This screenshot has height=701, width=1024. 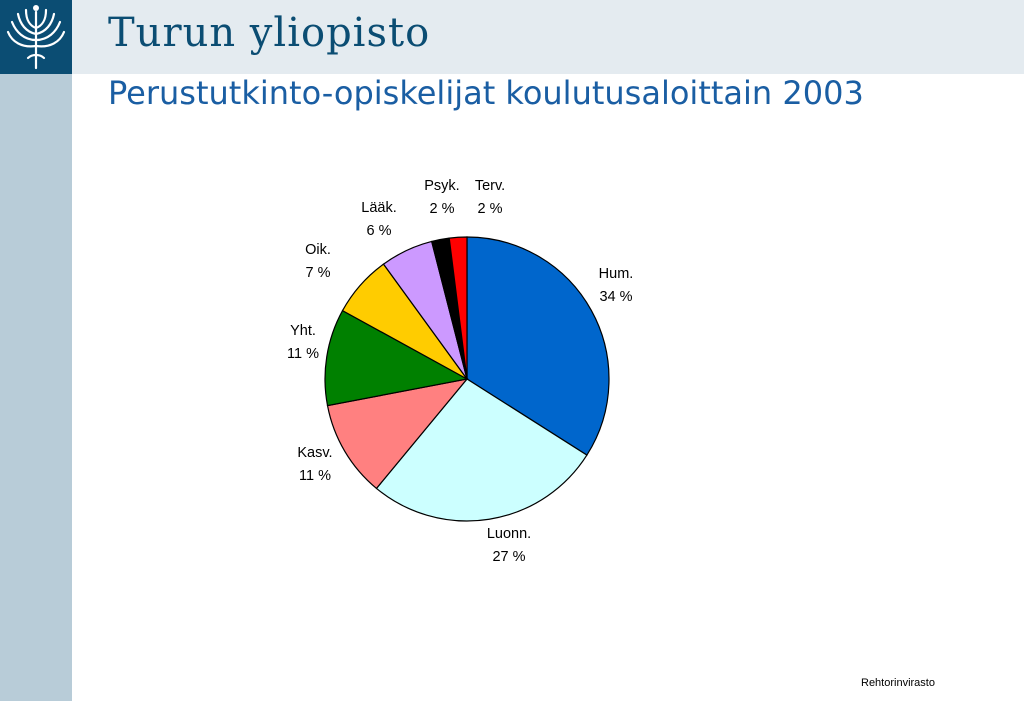 What do you see at coordinates (490, 186) in the screenshot?
I see `slice-label-8: Terv.` at bounding box center [490, 186].